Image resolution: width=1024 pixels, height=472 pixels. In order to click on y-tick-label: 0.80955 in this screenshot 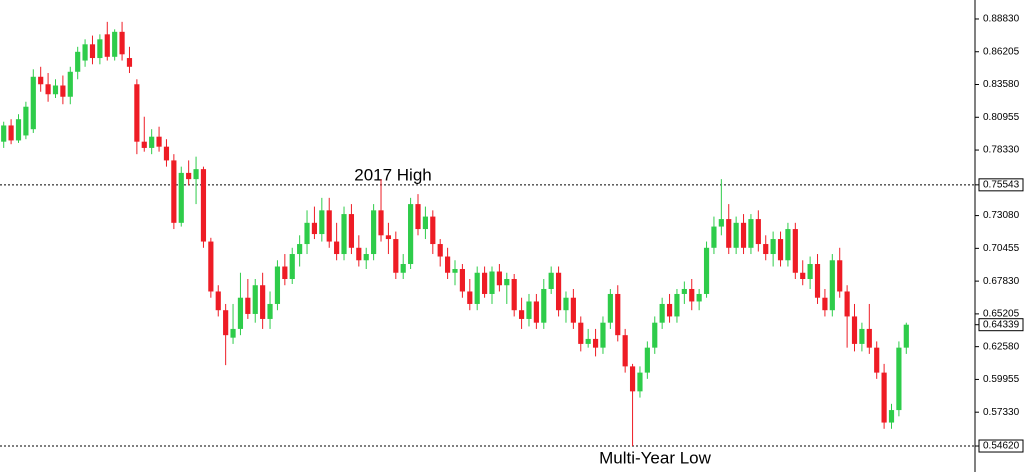, I will do `click(1001, 117)`.